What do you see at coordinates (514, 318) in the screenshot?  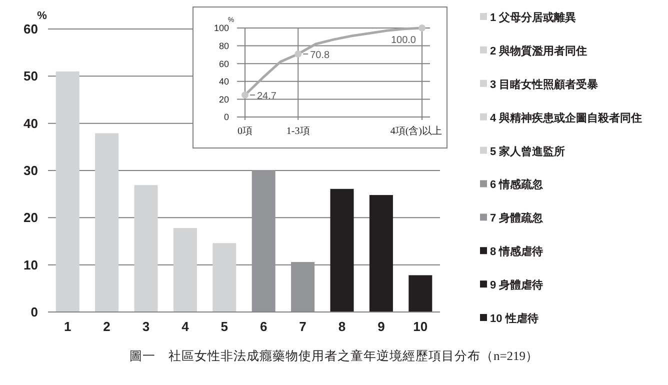 I see `legend-label: 10 性虐待` at bounding box center [514, 318].